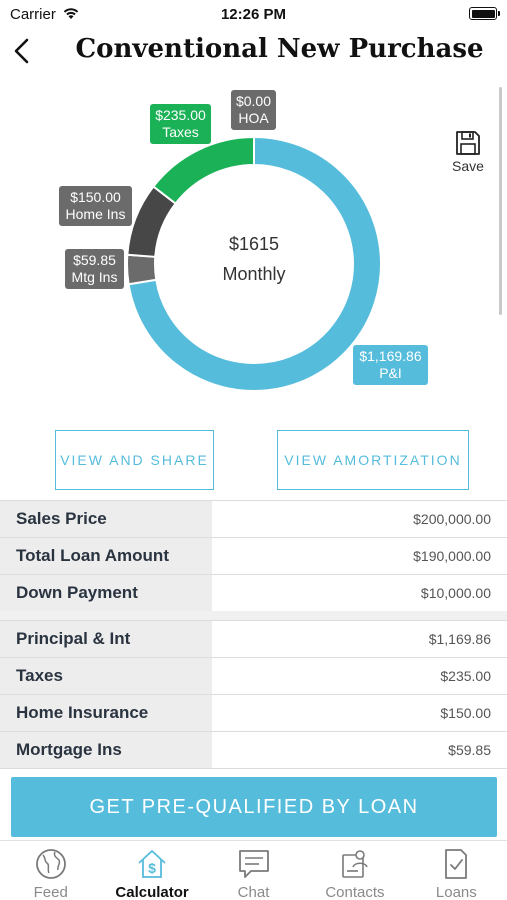 This screenshot has width=507, height=900. Describe the element at coordinates (71, 13) in the screenshot. I see `wifi-icon` at that location.